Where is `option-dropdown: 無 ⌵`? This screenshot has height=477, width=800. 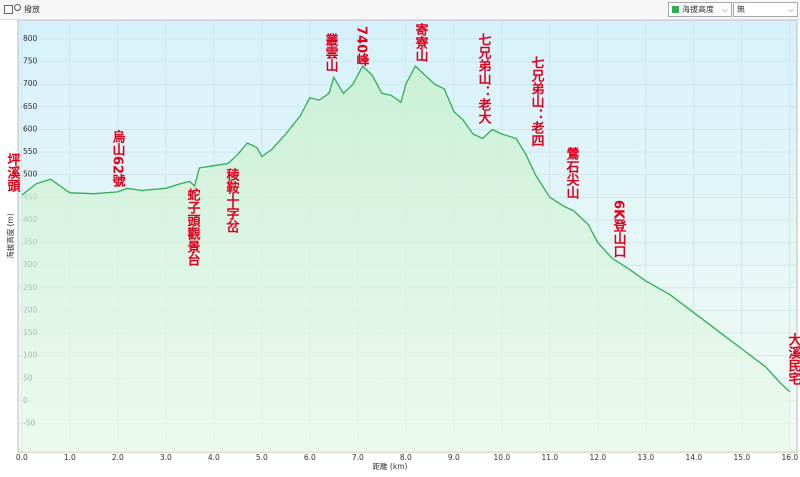
option-dropdown: 無 ⌵ is located at coordinates (765, 9).